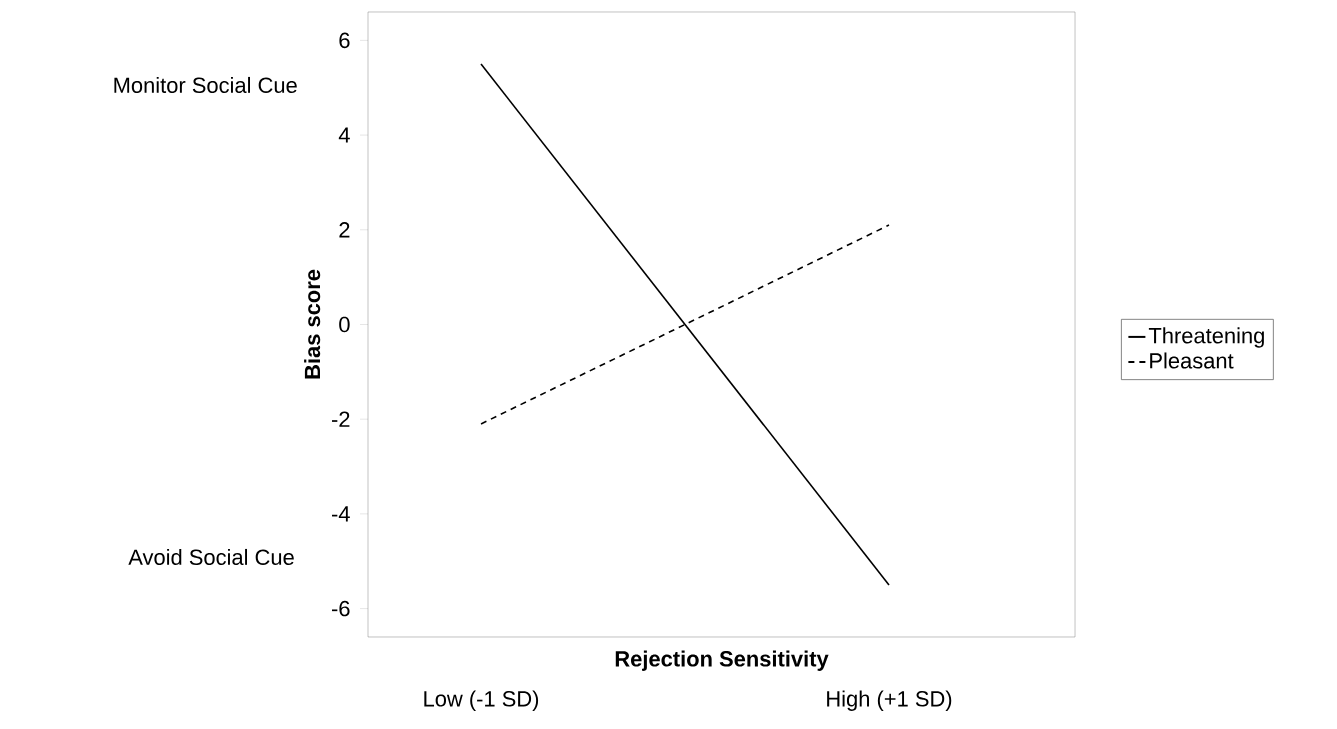  What do you see at coordinates (211, 557) in the screenshot?
I see `text: Avoid Social Cue` at bounding box center [211, 557].